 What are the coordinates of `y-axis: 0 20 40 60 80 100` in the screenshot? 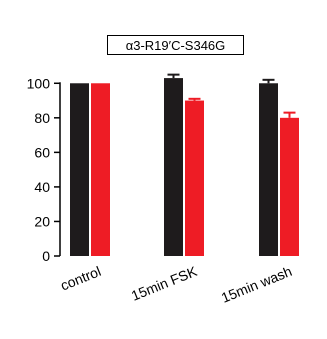 It's located at (44, 169).